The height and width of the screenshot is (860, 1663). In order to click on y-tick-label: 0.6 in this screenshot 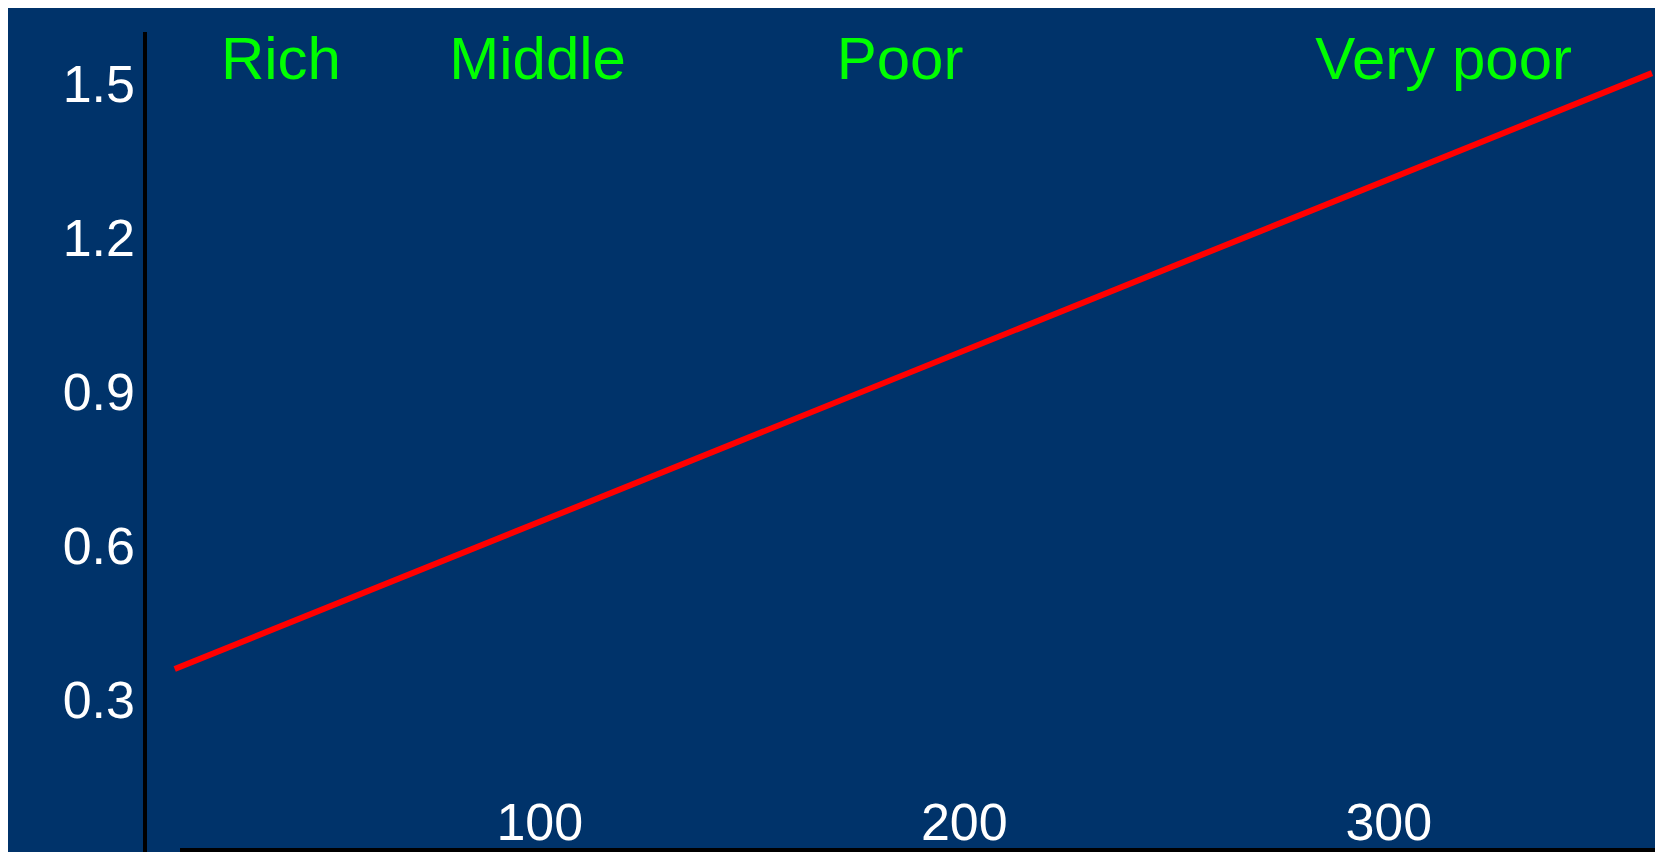, I will do `click(98, 545)`.